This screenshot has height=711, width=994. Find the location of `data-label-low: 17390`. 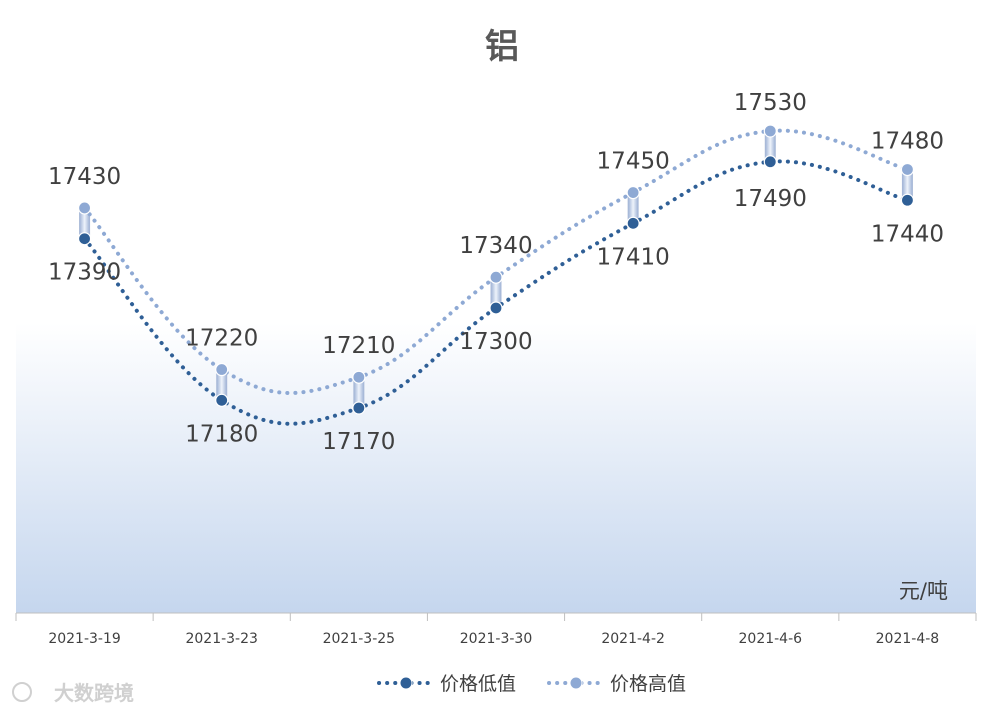

data-label-low: 17390 is located at coordinates (84, 273).